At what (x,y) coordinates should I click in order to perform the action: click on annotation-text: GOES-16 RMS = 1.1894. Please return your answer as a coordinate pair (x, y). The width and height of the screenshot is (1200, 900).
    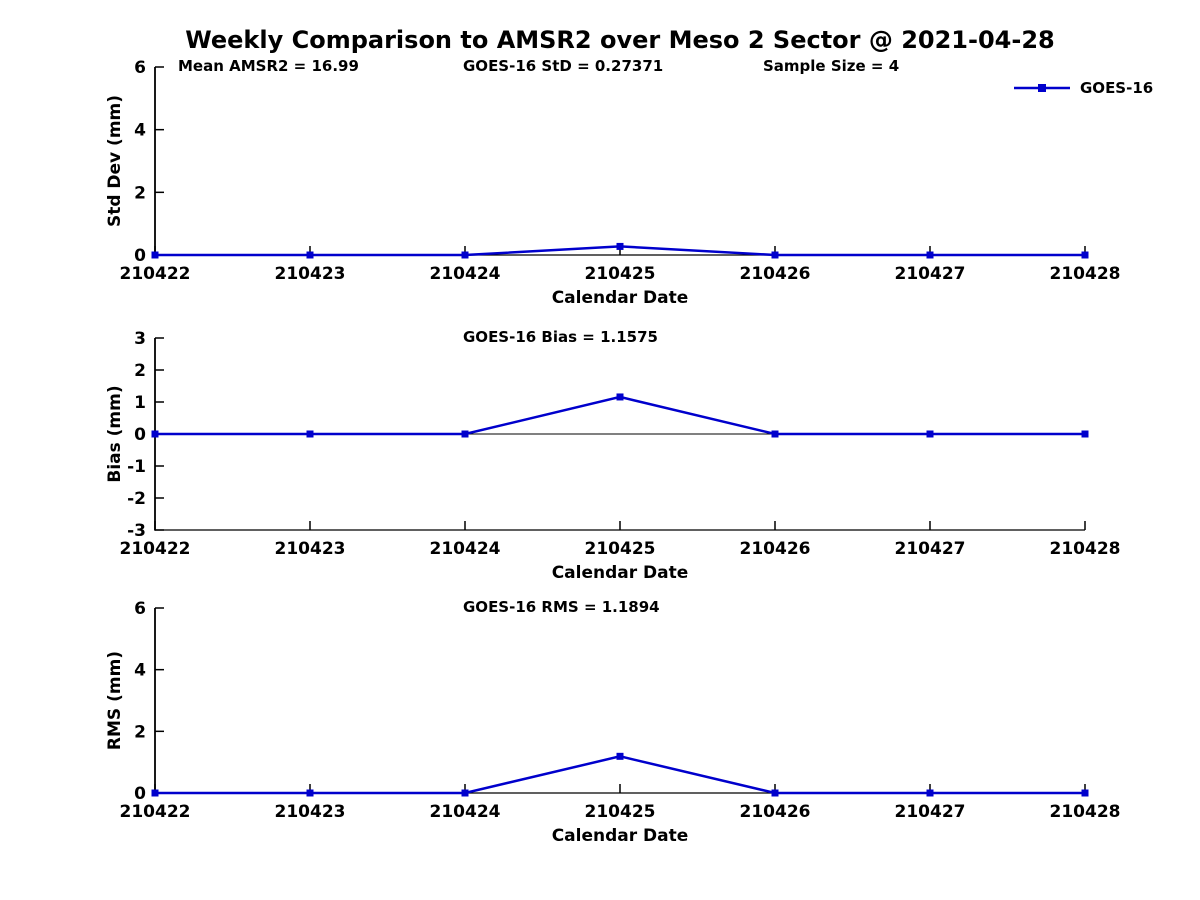
    Looking at the image, I should click on (561, 607).